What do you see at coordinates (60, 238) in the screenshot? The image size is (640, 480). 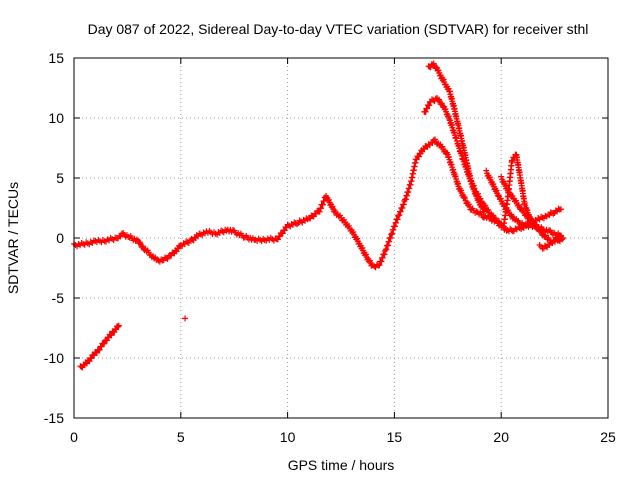 I see `y-tick-label: 0` at bounding box center [60, 238].